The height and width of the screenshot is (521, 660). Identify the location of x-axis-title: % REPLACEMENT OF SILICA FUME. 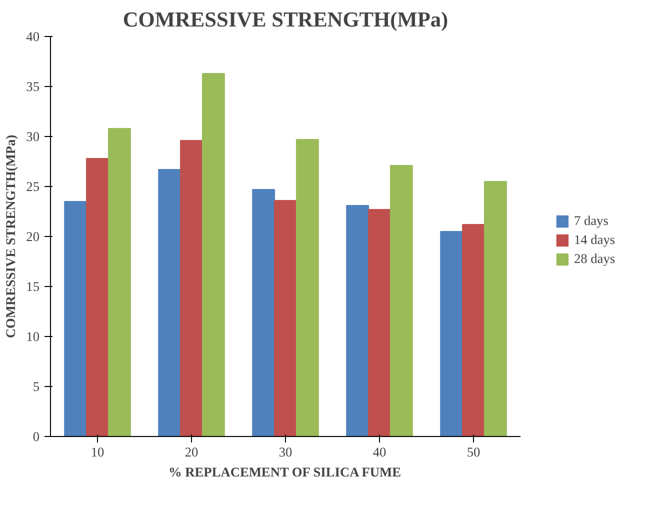
(285, 472).